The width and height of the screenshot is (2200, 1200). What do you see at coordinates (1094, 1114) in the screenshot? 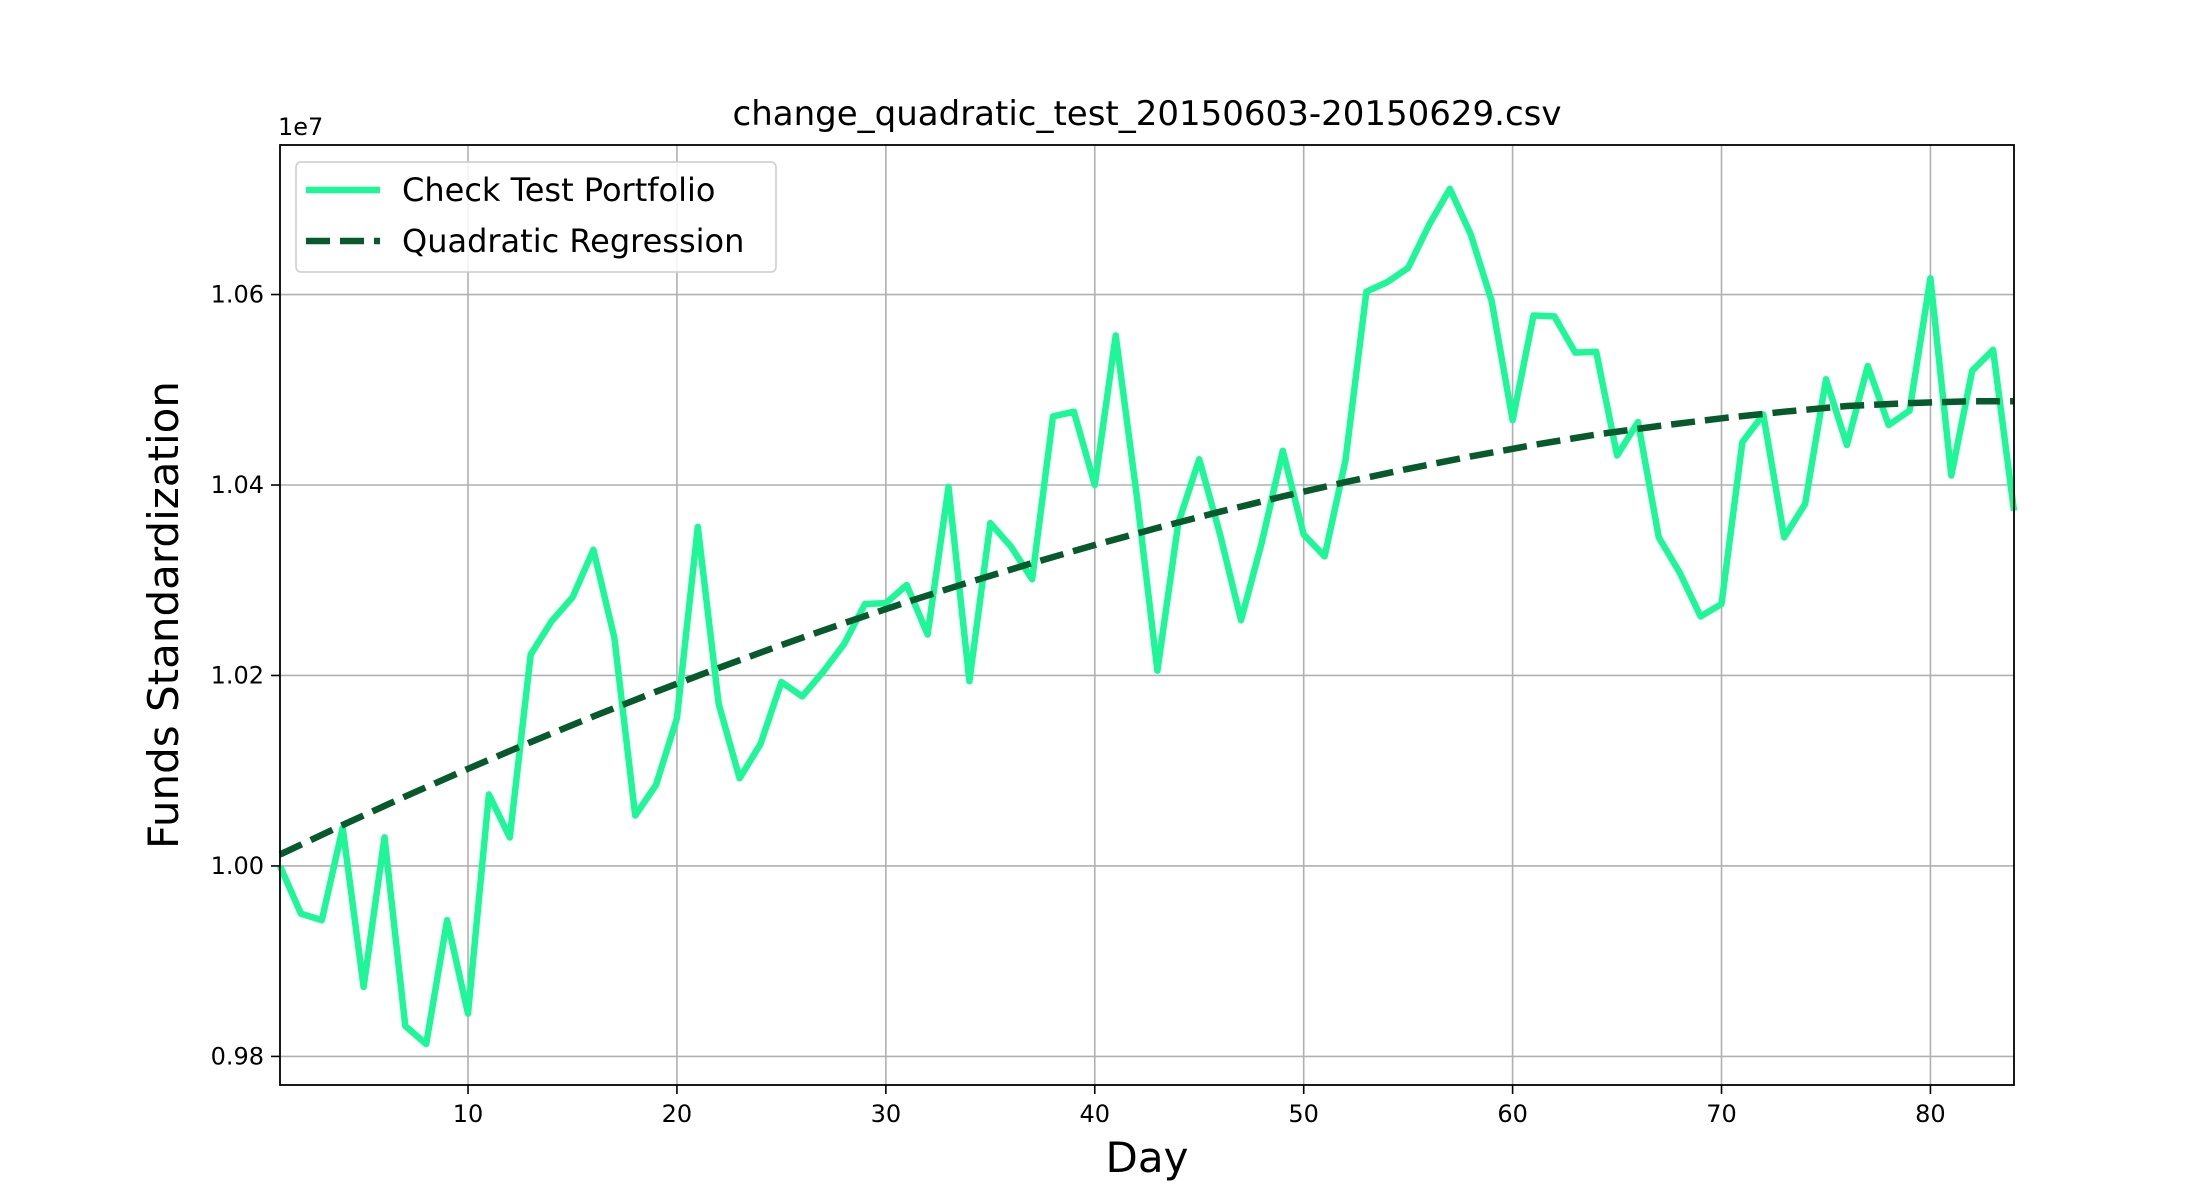
I see `x-tick-label: 40` at bounding box center [1094, 1114].